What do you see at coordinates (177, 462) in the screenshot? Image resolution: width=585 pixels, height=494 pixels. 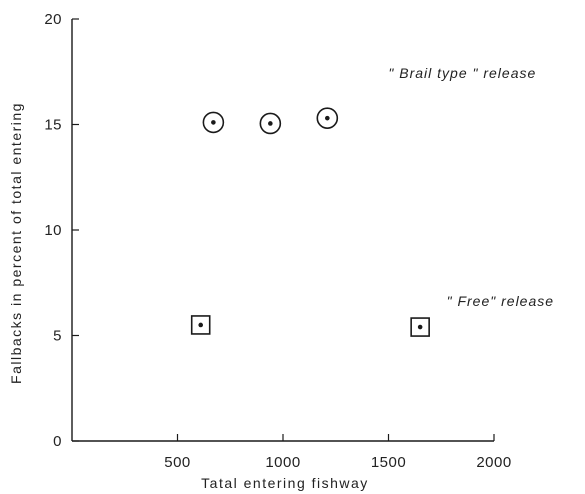 I see `x-tick-label: 500` at bounding box center [177, 462].